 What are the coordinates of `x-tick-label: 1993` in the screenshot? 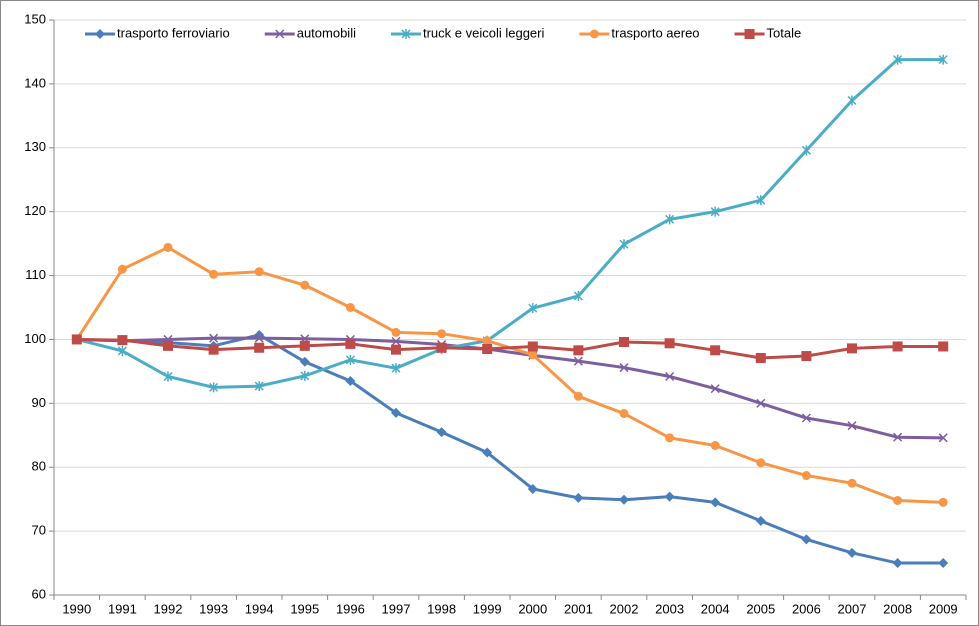 It's located at (213, 608).